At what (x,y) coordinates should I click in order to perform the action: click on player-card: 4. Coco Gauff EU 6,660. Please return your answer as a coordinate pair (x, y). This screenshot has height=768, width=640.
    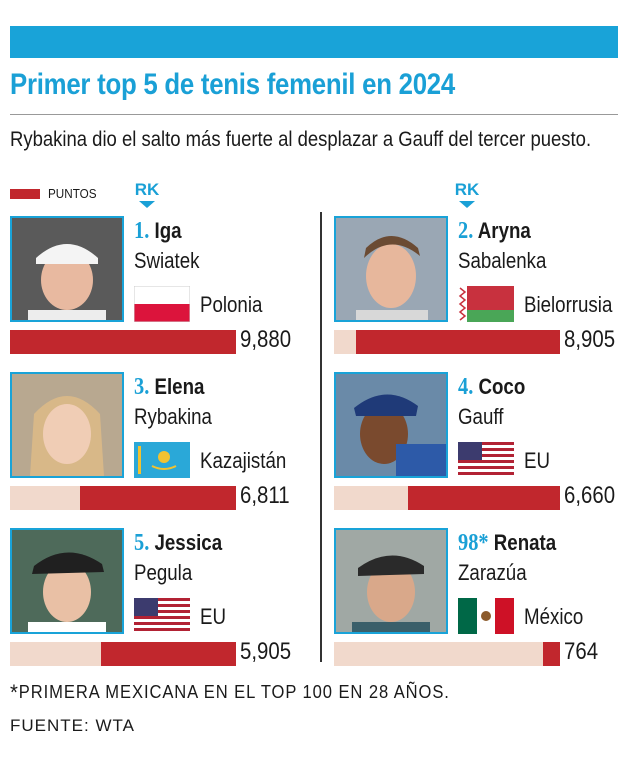
    Looking at the image, I should click on (484, 442).